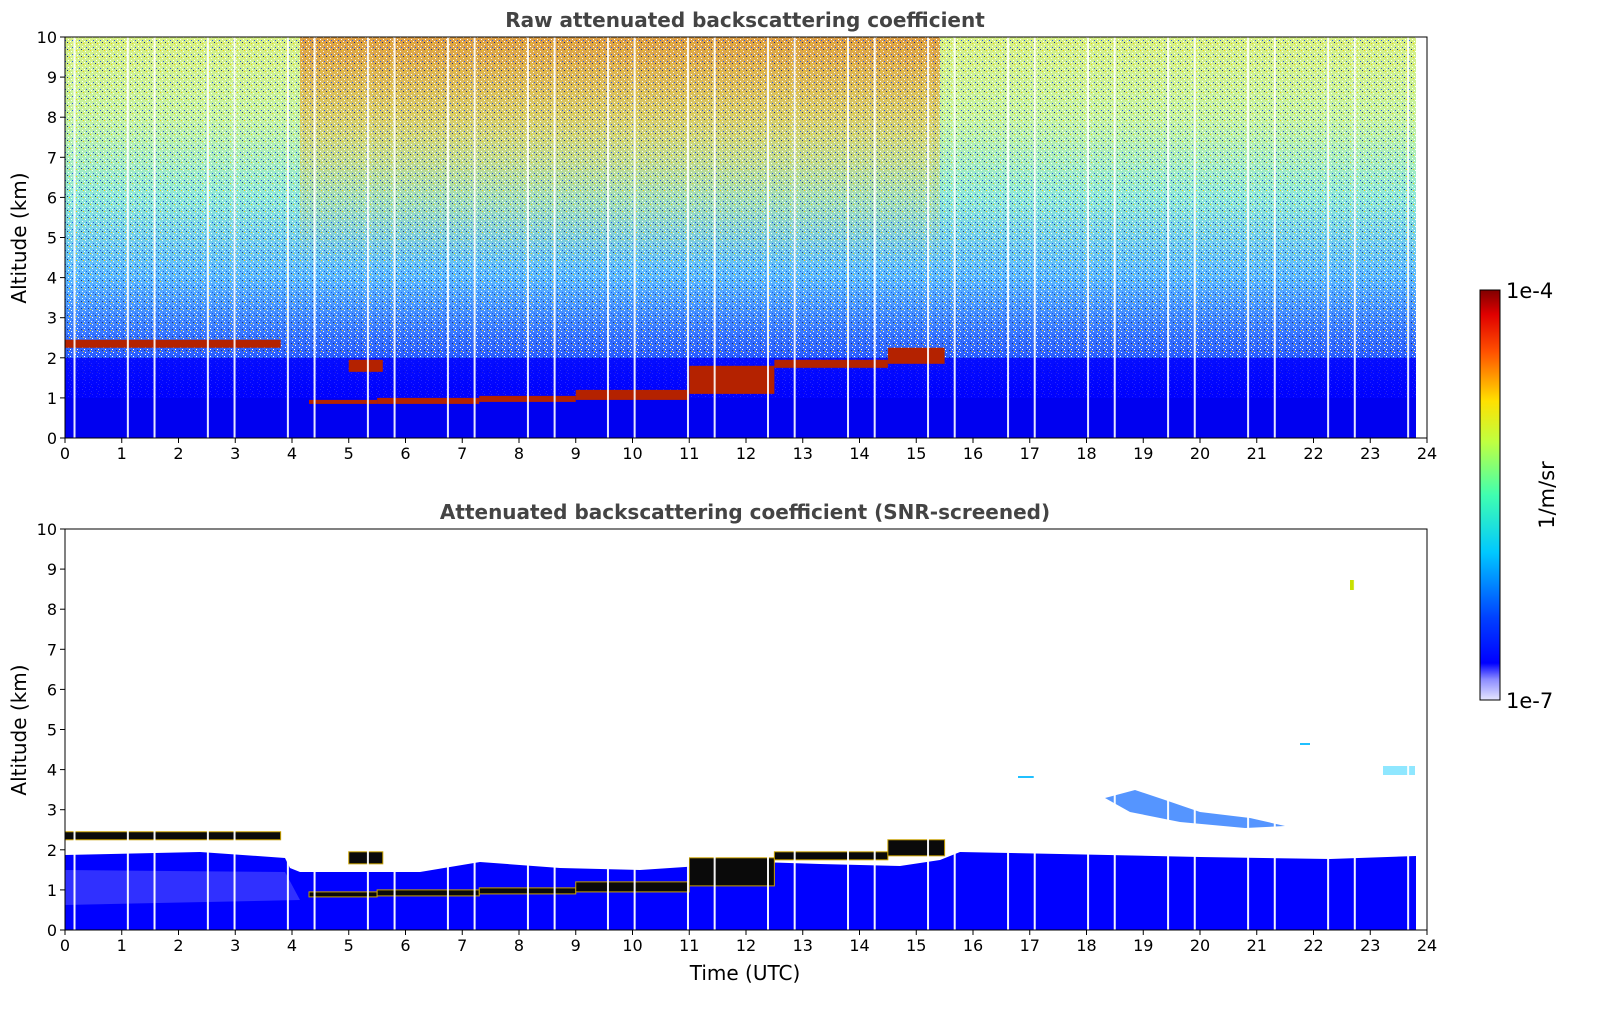 This screenshot has height=1020, width=1606. What do you see at coordinates (1424, 729) in the screenshot?
I see `no-data-tail` at bounding box center [1424, 729].